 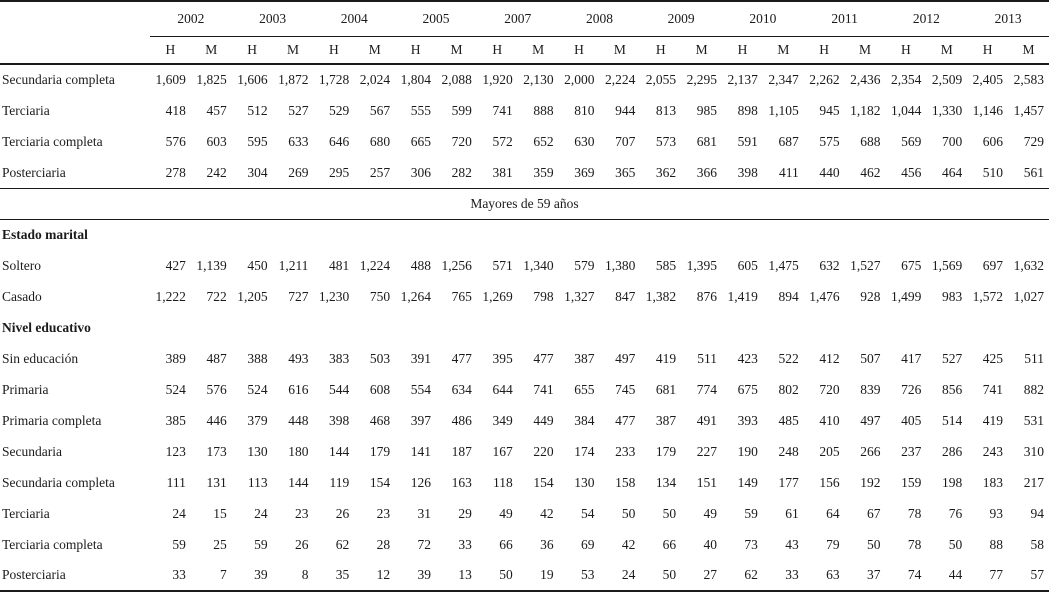 What do you see at coordinates (175, 172) in the screenshot?
I see `value-cell: 278` at bounding box center [175, 172].